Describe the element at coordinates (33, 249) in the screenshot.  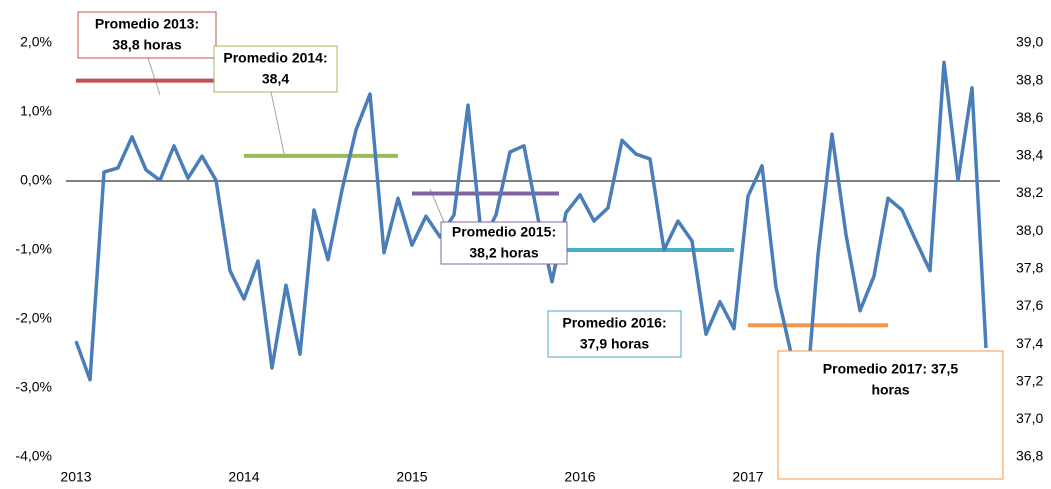
I see `y-tick-label: -1,0%` at that location.